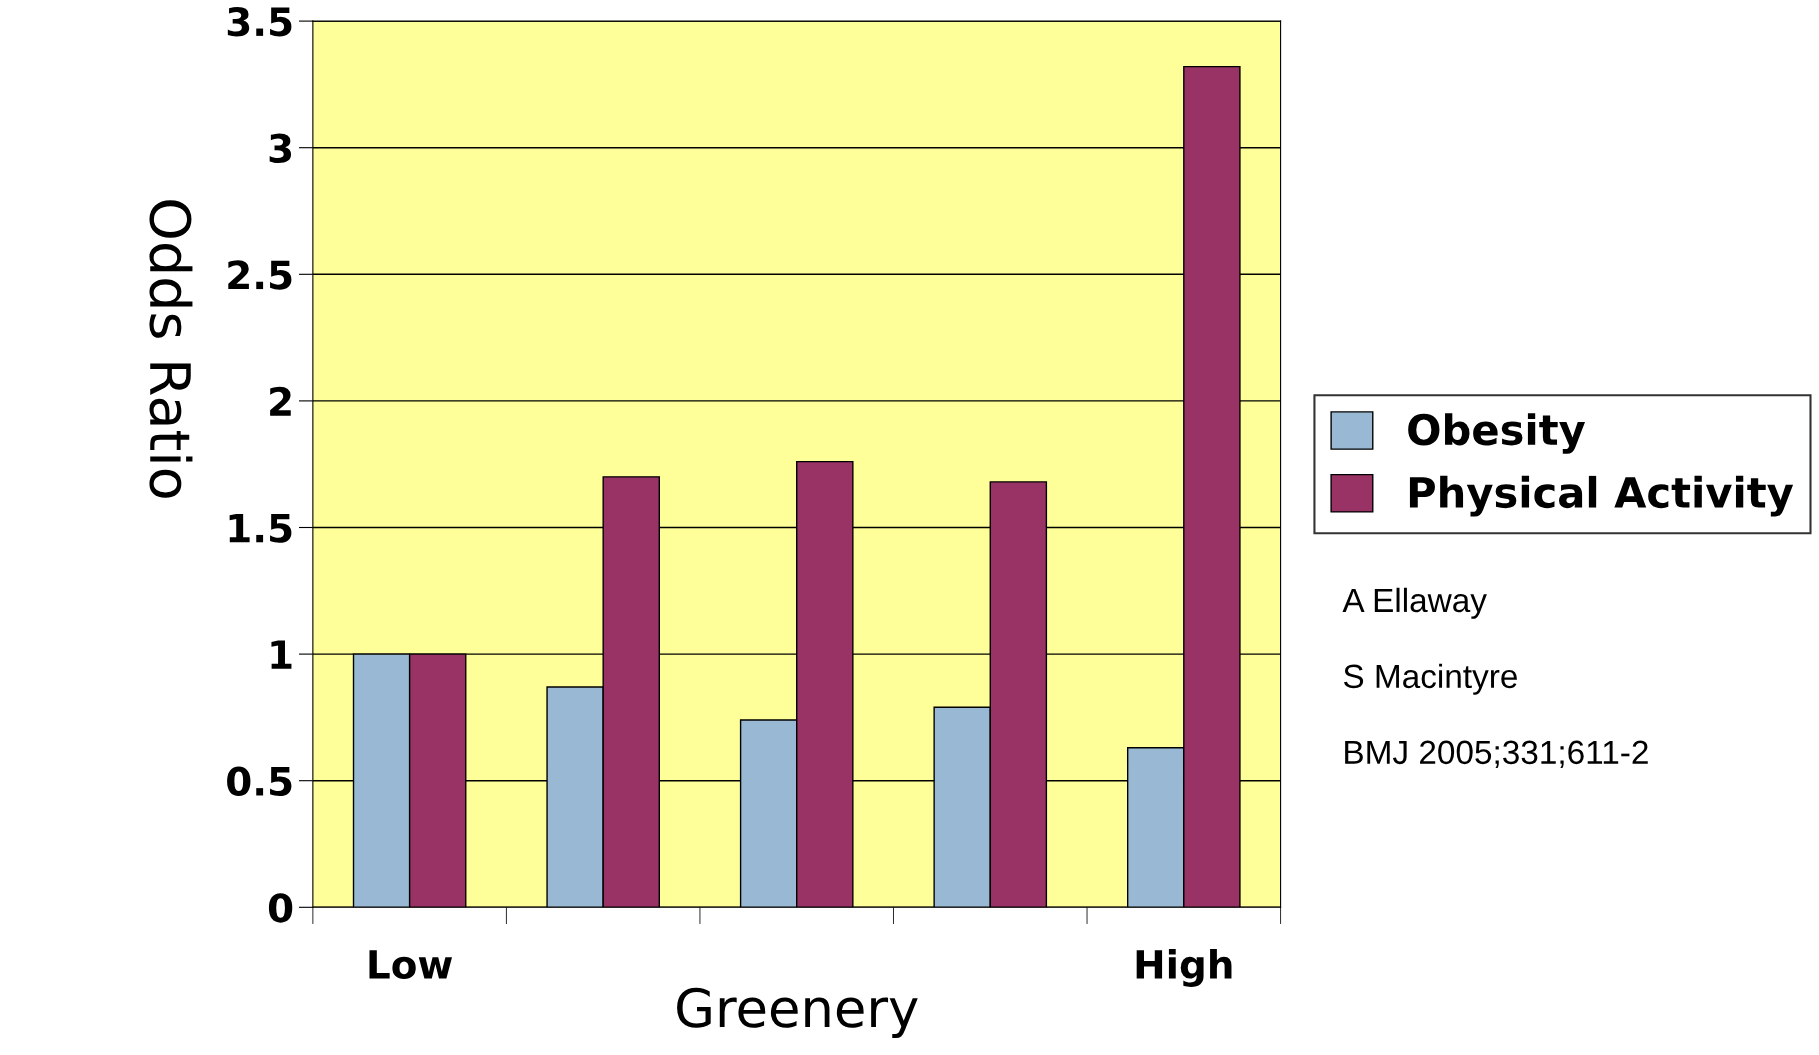 The image size is (1819, 1055). What do you see at coordinates (281, 654) in the screenshot?
I see `y-tick-label: 1` at bounding box center [281, 654].